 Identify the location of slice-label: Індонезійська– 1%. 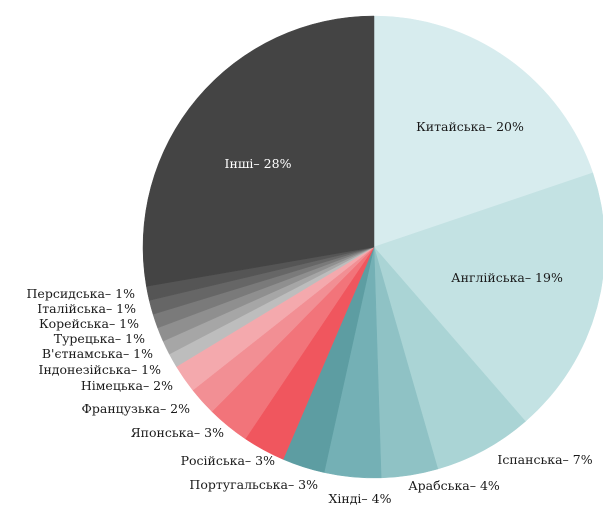
(100, 369).